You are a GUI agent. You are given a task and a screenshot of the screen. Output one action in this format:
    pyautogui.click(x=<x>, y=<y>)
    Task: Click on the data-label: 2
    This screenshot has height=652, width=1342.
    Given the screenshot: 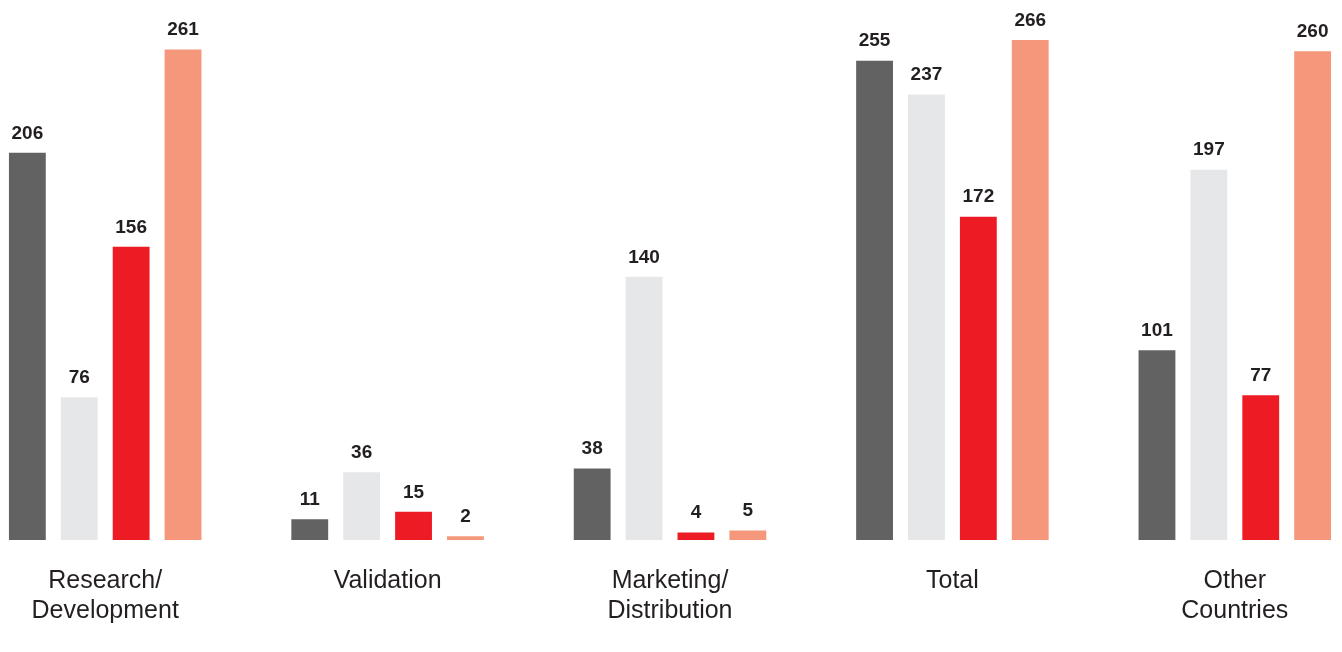 What is the action you would take?
    pyautogui.click(x=465, y=515)
    